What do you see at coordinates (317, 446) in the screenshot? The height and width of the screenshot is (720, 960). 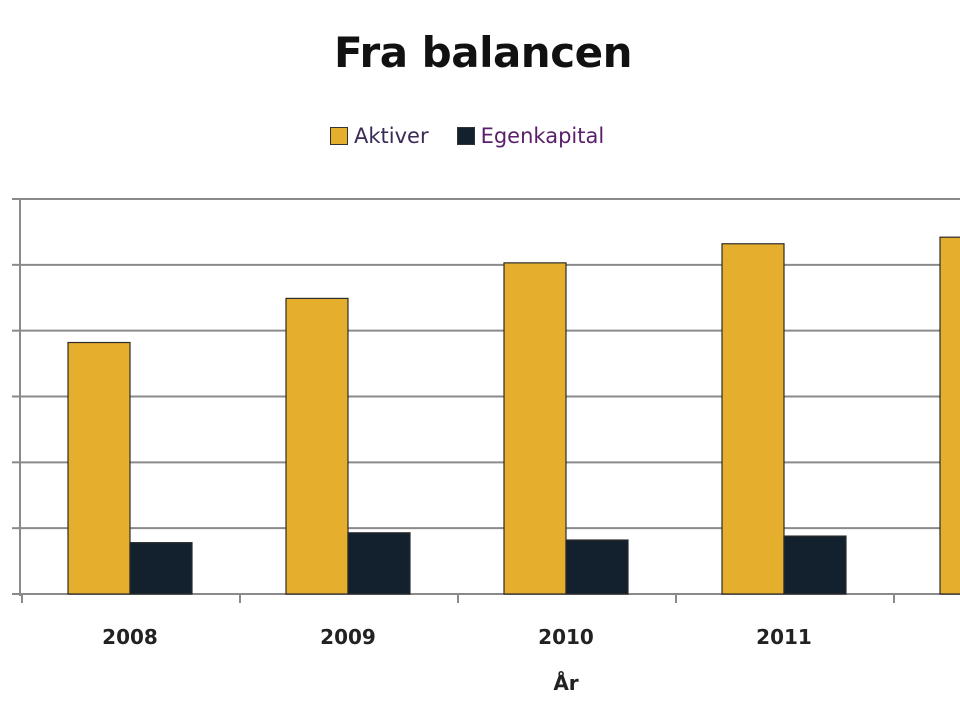 I see `bar-aktiver-2009` at bounding box center [317, 446].